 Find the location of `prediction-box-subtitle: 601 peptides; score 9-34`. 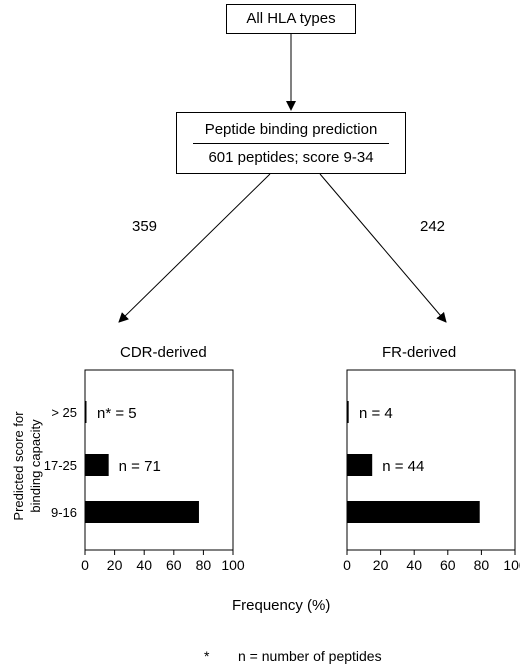

prediction-box-subtitle: 601 peptides; score 9-34 is located at coordinates (291, 157).